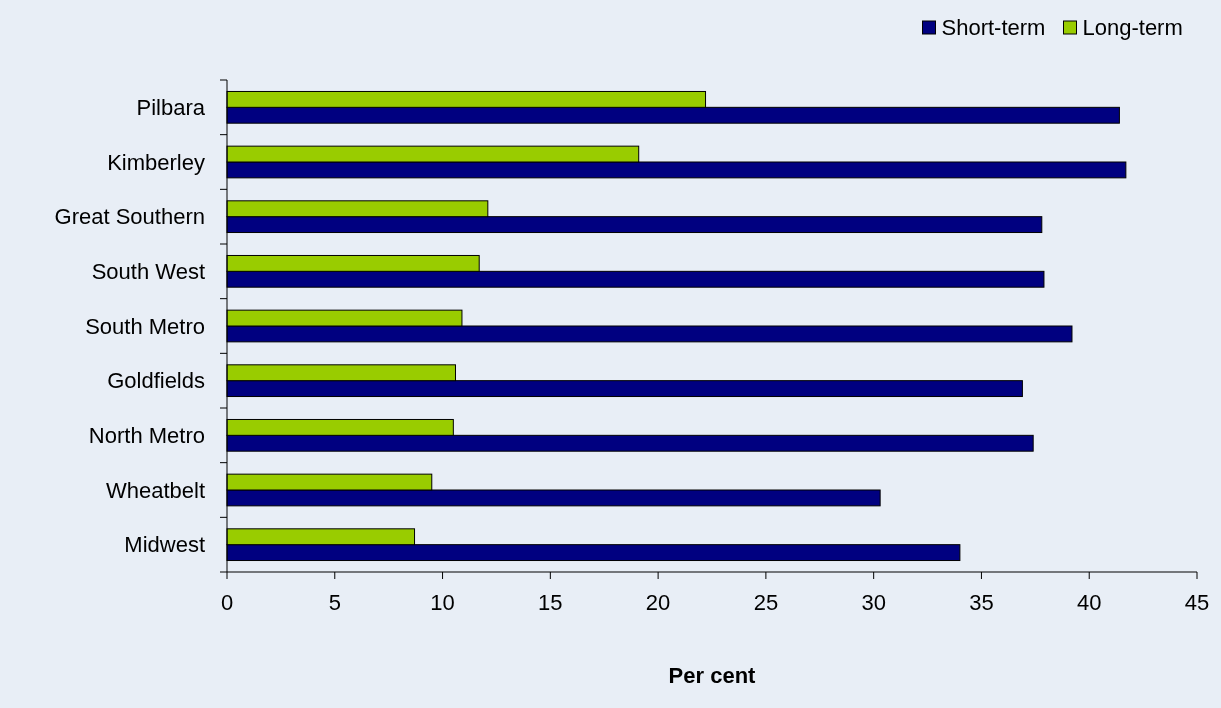  I want to click on legend-label: Long-term, so click(1132, 28).